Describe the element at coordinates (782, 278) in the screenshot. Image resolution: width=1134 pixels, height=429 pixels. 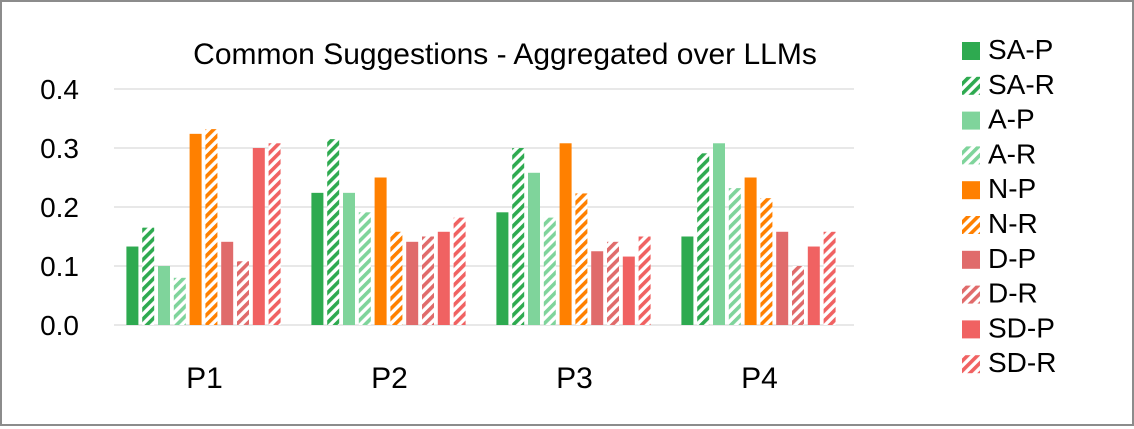
I see `bar-p4-d-p` at that location.